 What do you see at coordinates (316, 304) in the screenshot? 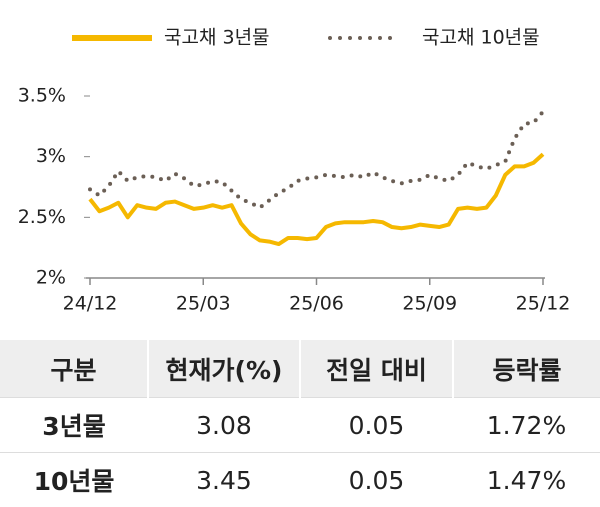
I see `x-tick-label: 25/06` at bounding box center [316, 304].